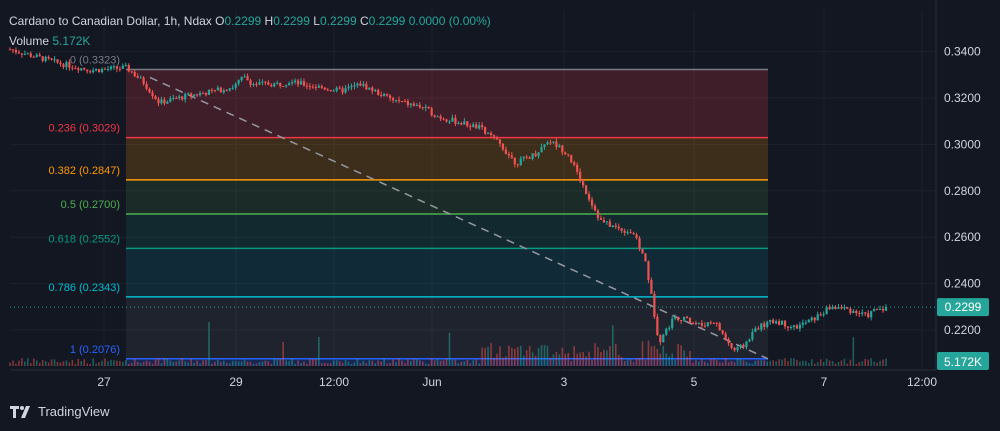  Describe the element at coordinates (20, 411) in the screenshot. I see `tradingview-logo-icon` at that location.